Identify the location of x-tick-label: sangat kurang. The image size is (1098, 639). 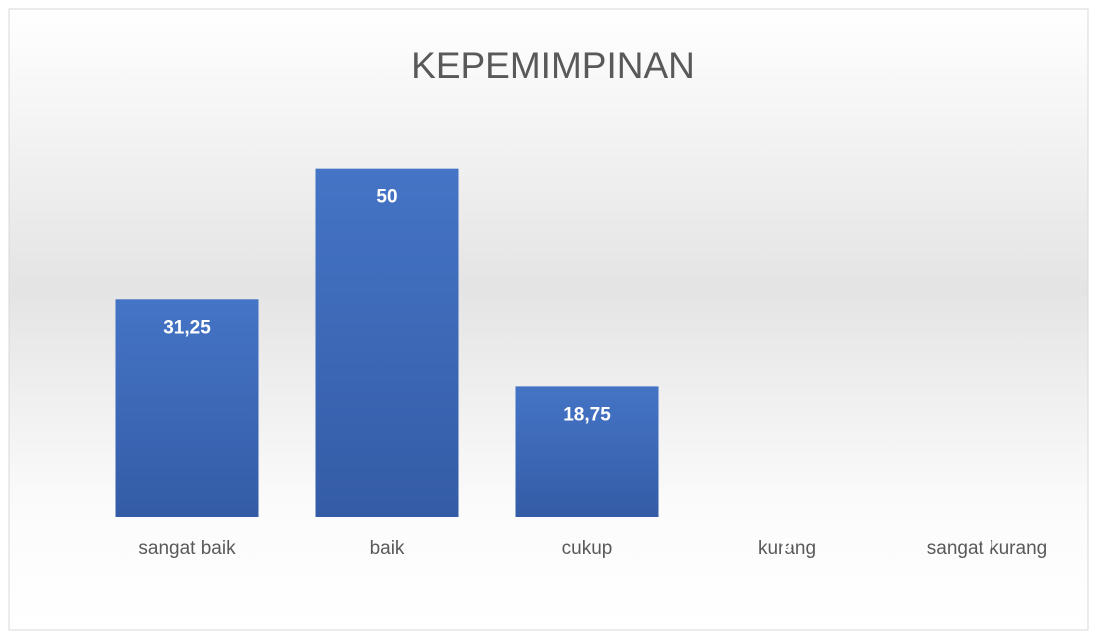
(987, 548).